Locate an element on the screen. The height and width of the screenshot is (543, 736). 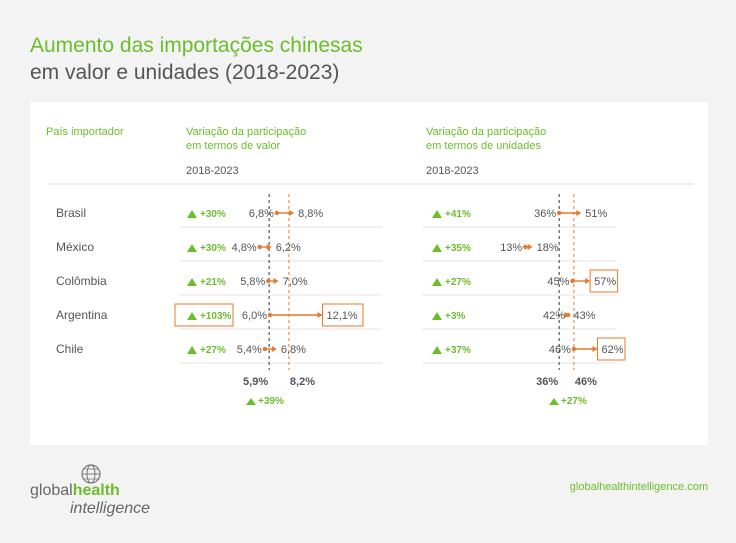
start-value-label: 4,8% is located at coordinates (244, 248).